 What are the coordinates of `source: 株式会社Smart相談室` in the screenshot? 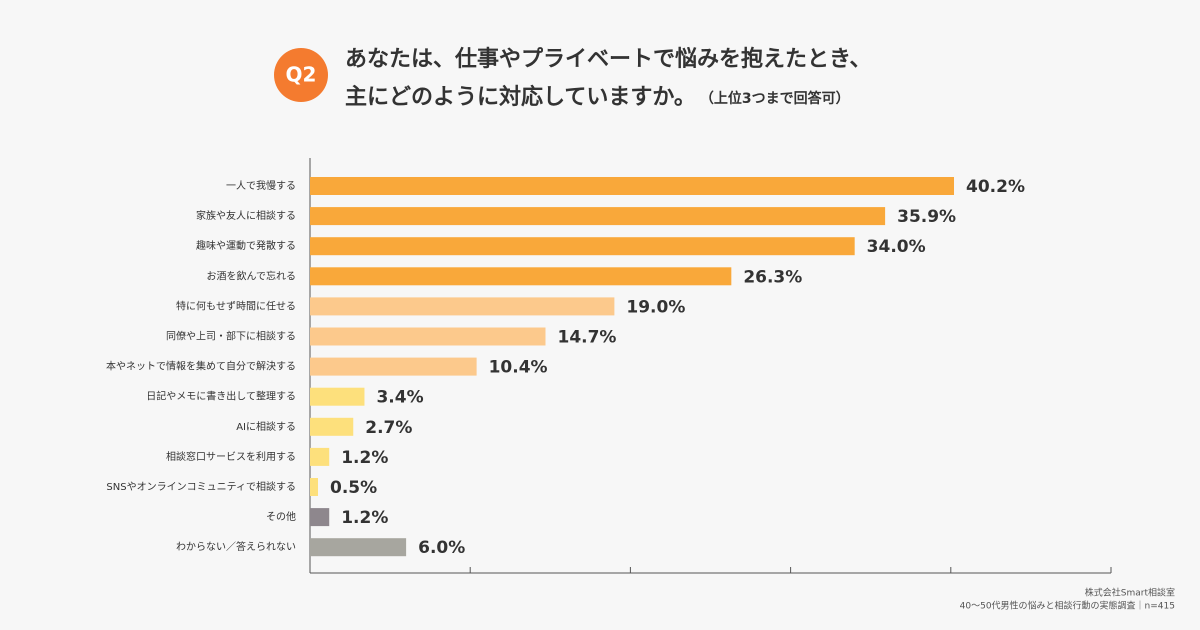 It's located at (1130, 593).